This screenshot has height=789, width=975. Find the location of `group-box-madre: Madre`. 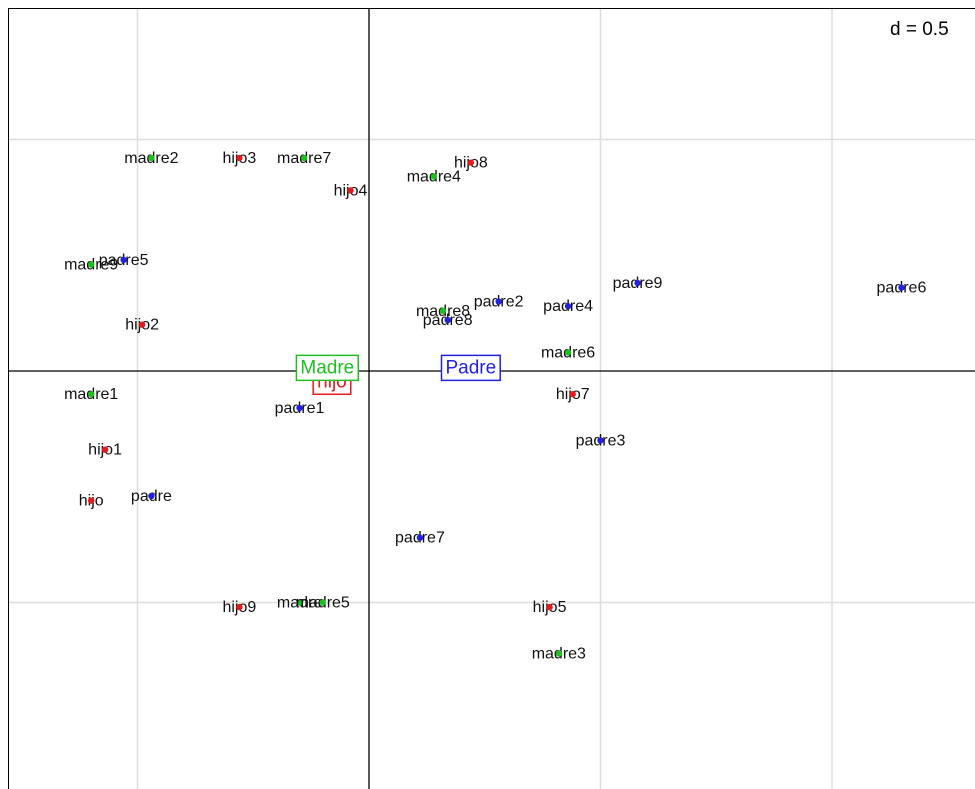

group-box-madre: Madre is located at coordinates (327, 368).